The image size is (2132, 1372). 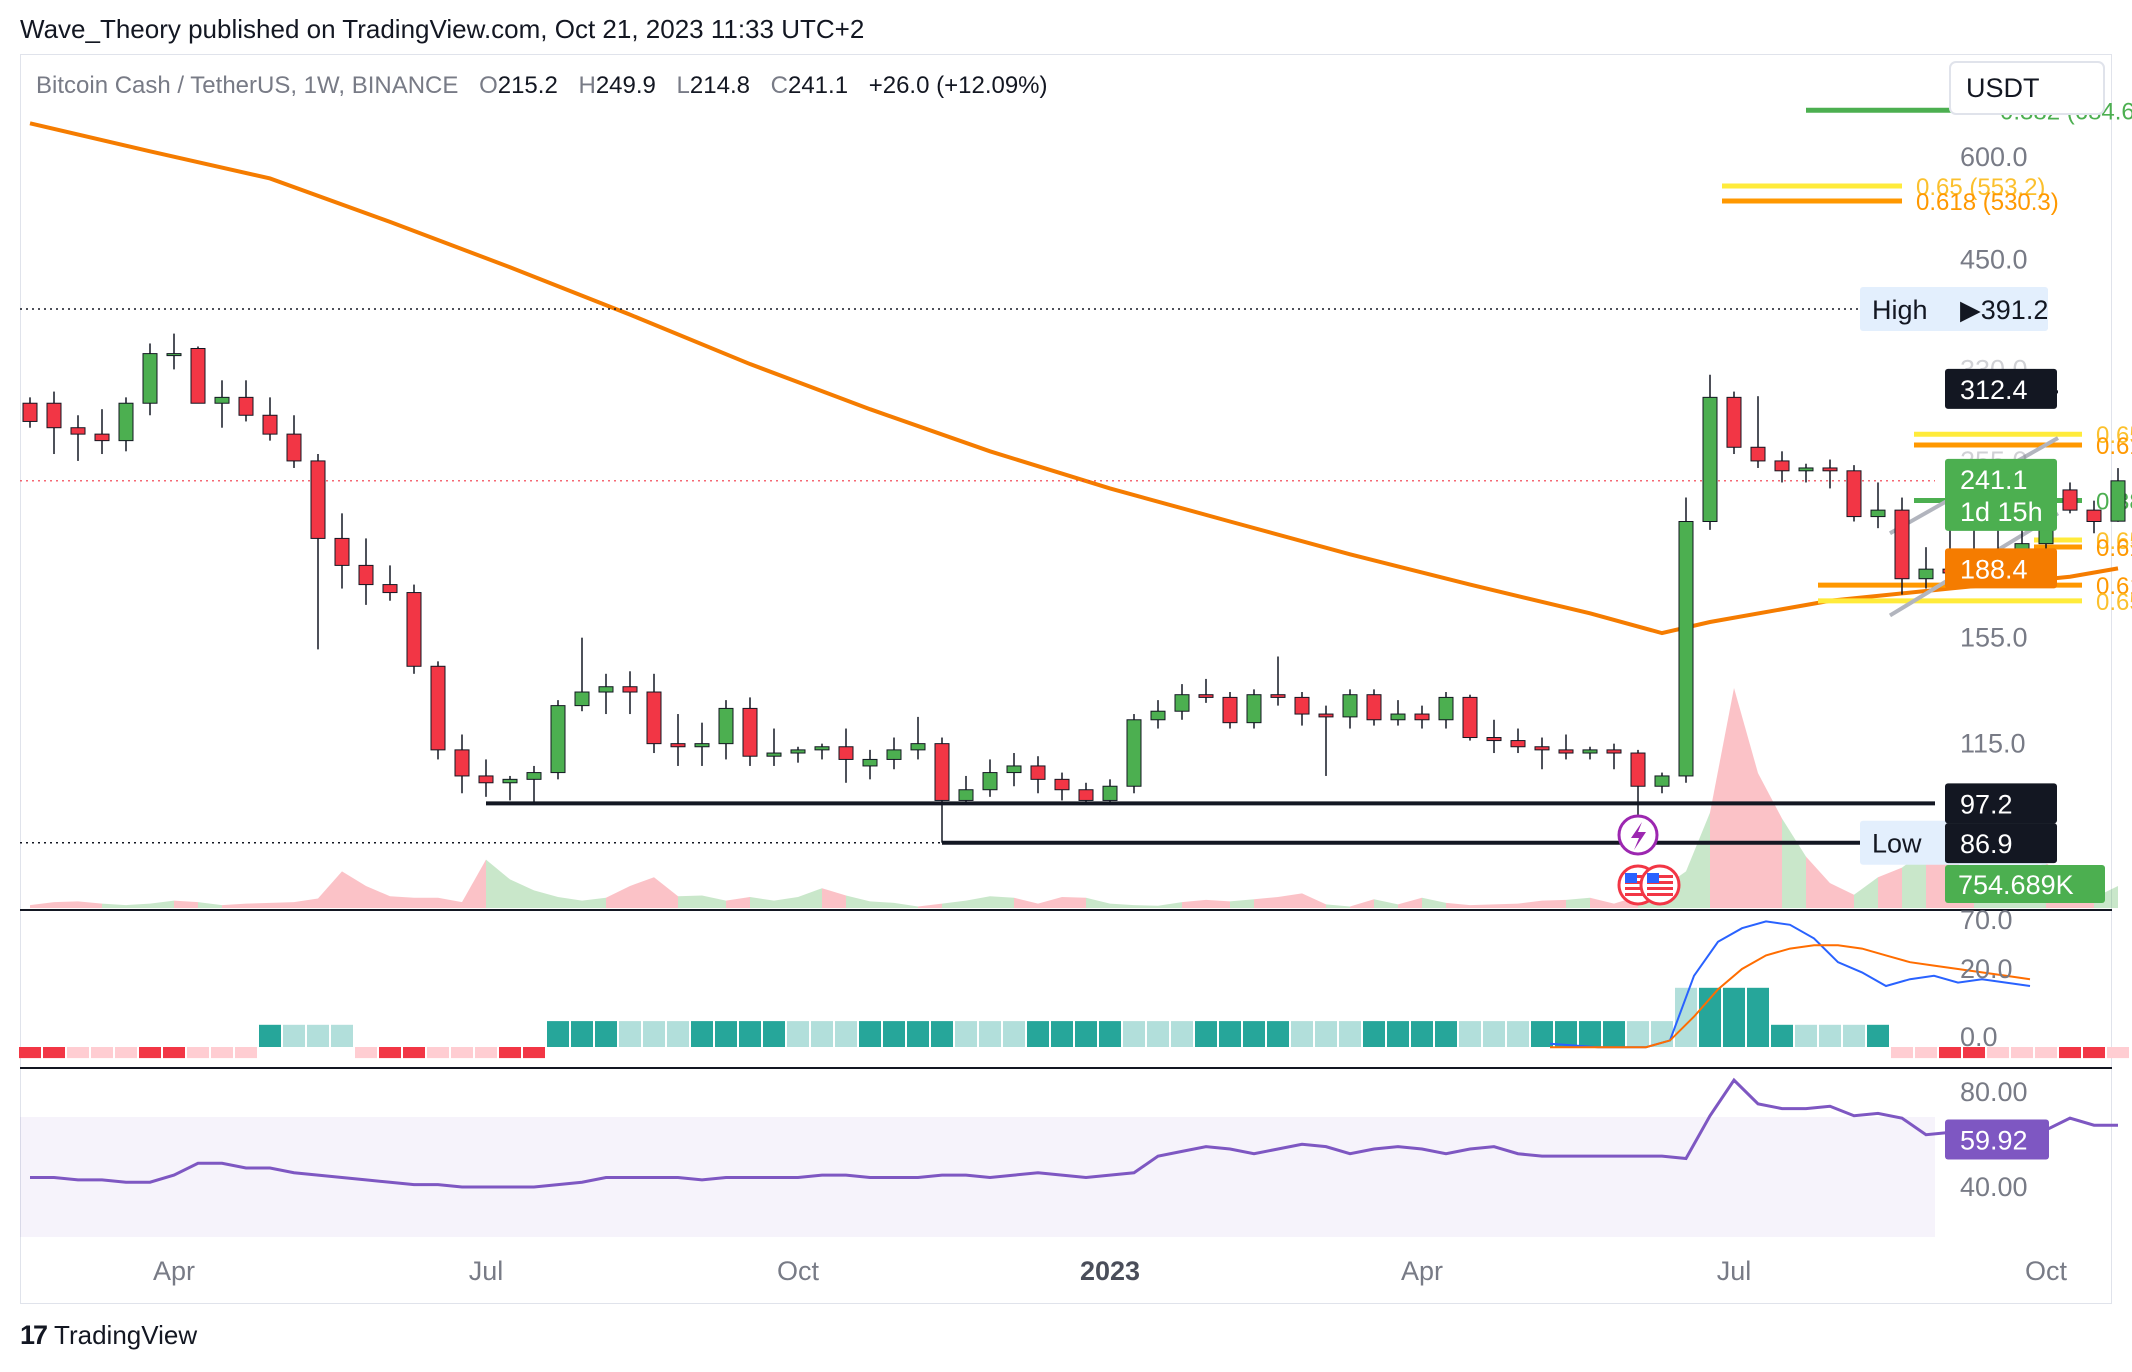 I want to click on price-label: 97.2, so click(x=2001, y=803).